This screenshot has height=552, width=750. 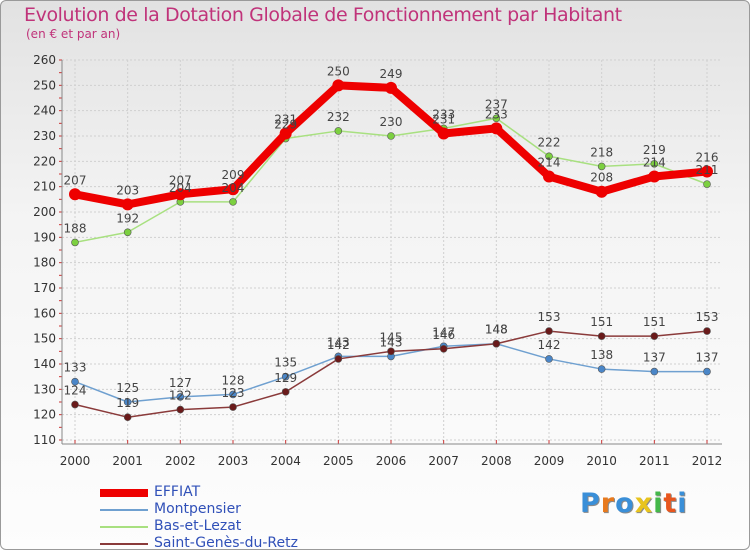 I want to click on data-label: 237, so click(x=496, y=104).